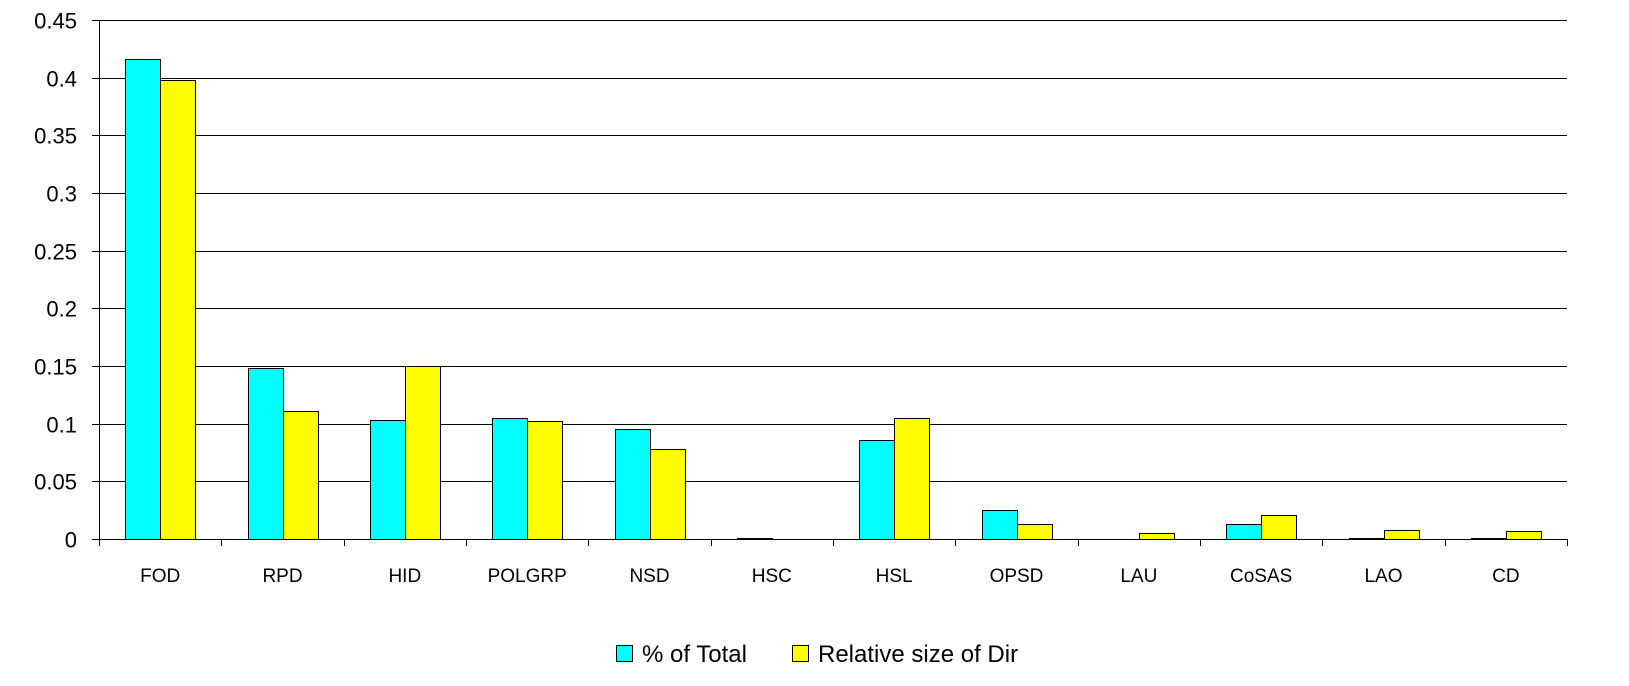  I want to click on y-tick-label: 0.3, so click(61, 194).